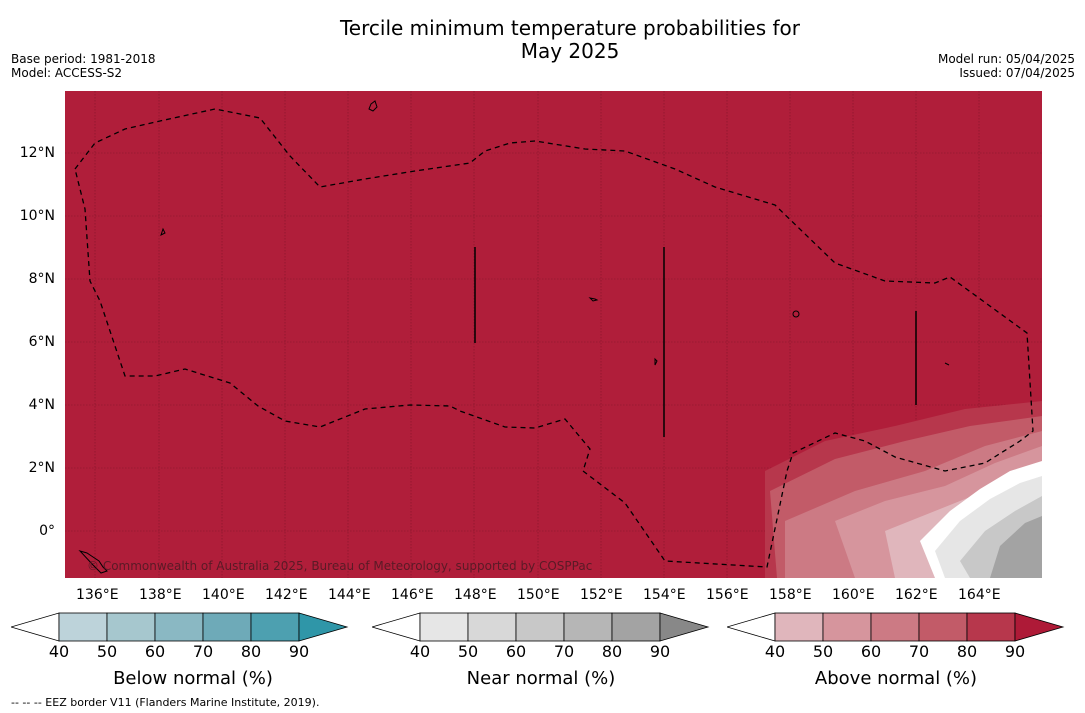 The height and width of the screenshot is (713, 1085). What do you see at coordinates (286, 595) in the screenshot?
I see `lon-label: 142°E` at bounding box center [286, 595].